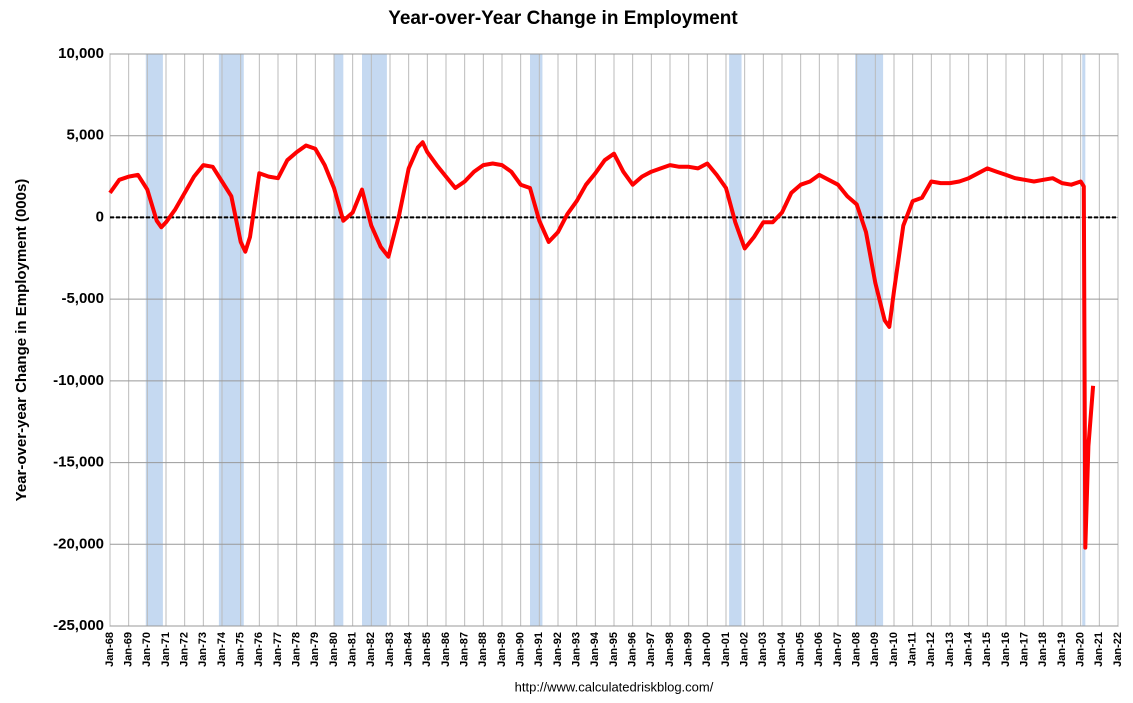 Image resolution: width=1133 pixels, height=703 pixels. I want to click on x-tick-label: Jan-02, so click(745, 649).